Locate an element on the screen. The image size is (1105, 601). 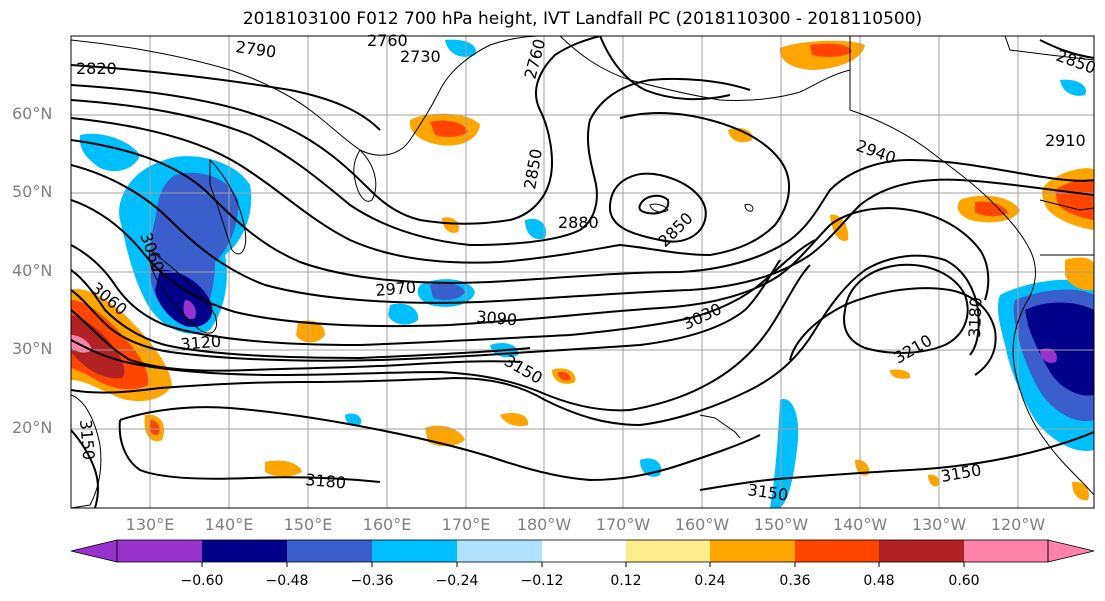
shade-negative-westcoast-core is located at coordinates (1059, 349).